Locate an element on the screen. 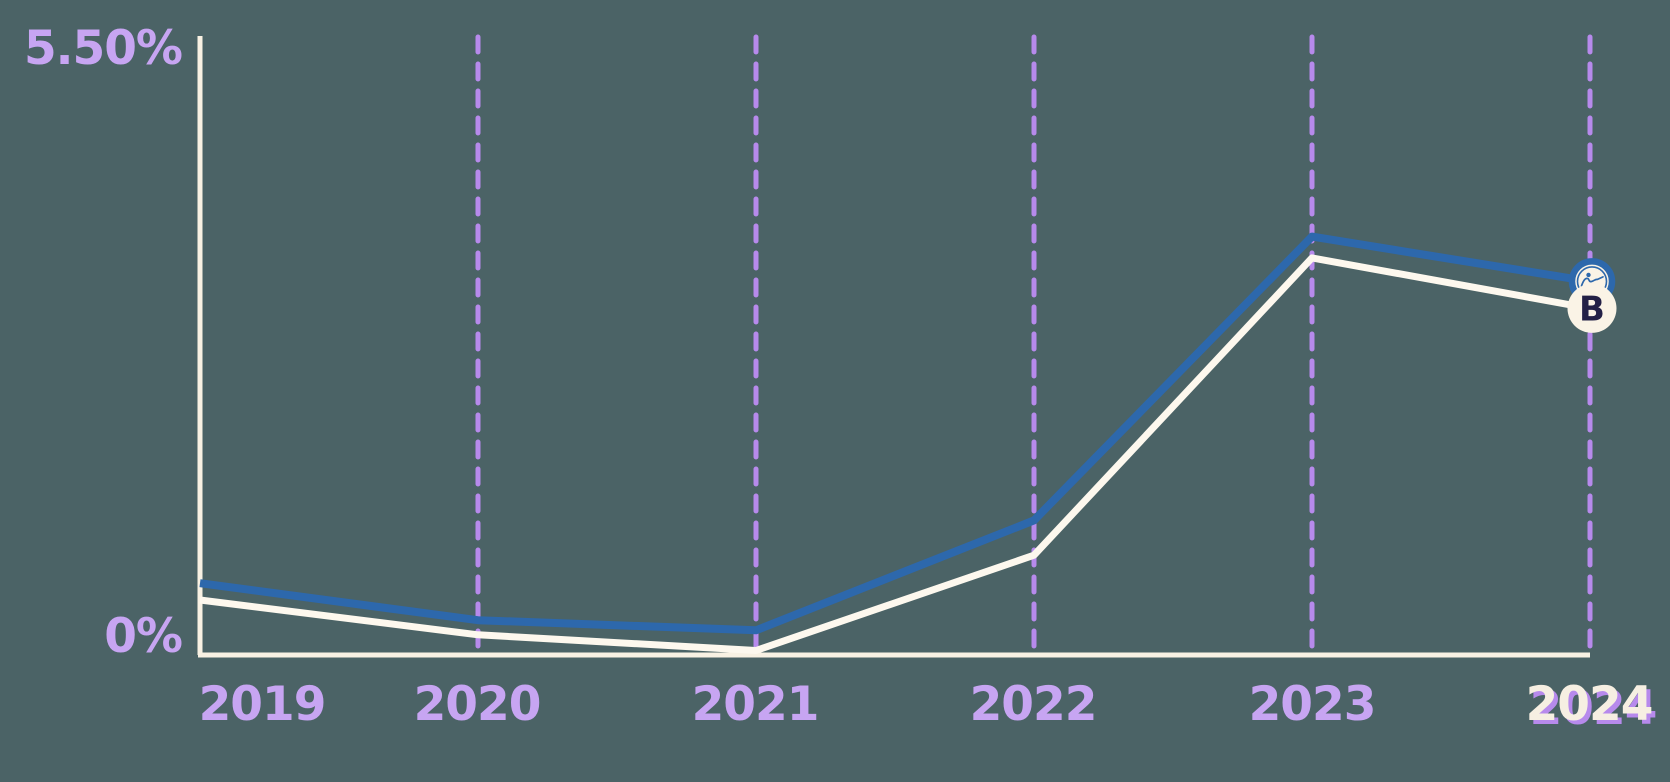 The width and height of the screenshot is (1670, 782). y-axis-min-label: 0% is located at coordinates (143, 636).